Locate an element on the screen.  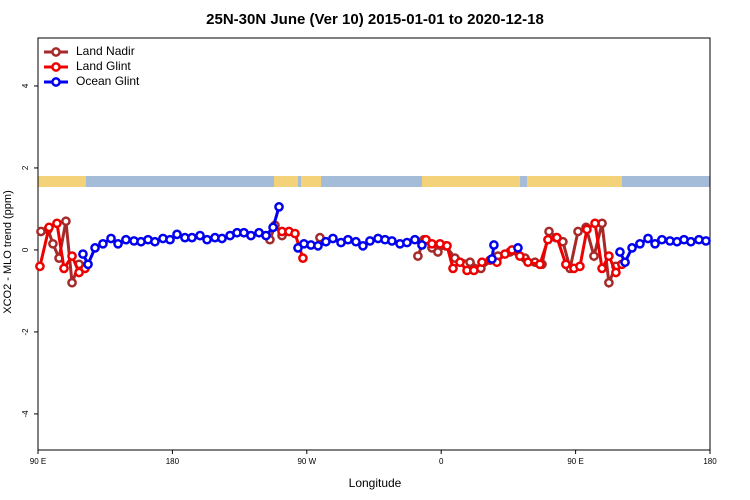
y-tick-label: 0 is located at coordinates (25, 249).